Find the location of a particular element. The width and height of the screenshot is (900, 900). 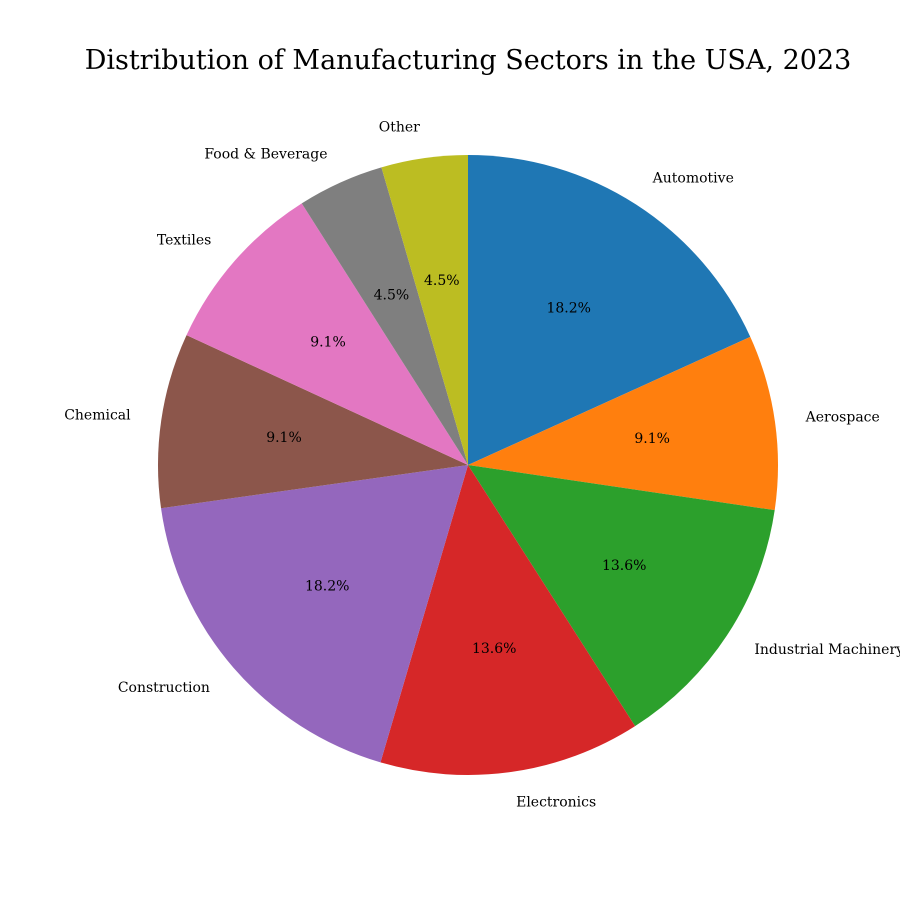

category-label-construction: Construction is located at coordinates (164, 688).